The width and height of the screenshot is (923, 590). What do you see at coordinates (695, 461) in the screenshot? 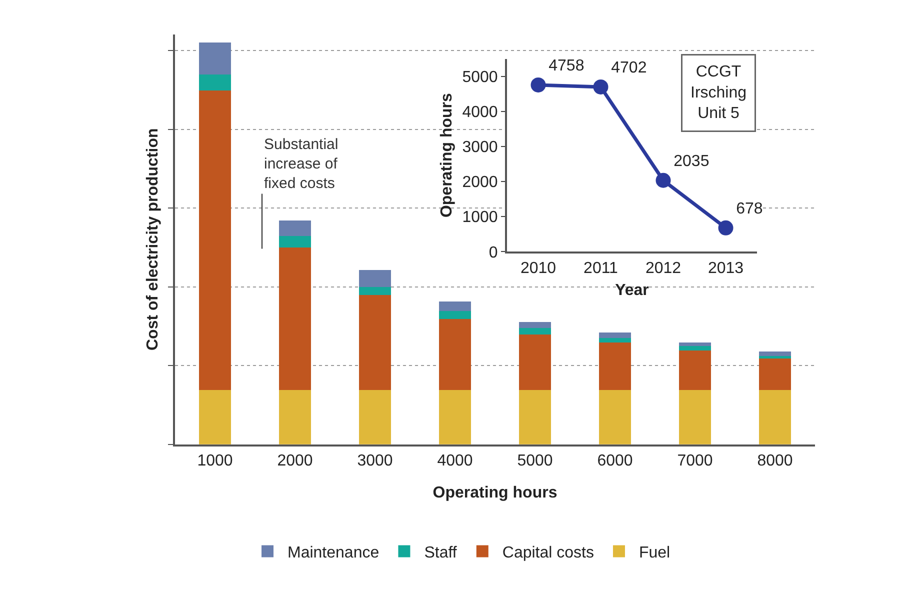
I see `x-tick-label: 7000` at bounding box center [695, 461].